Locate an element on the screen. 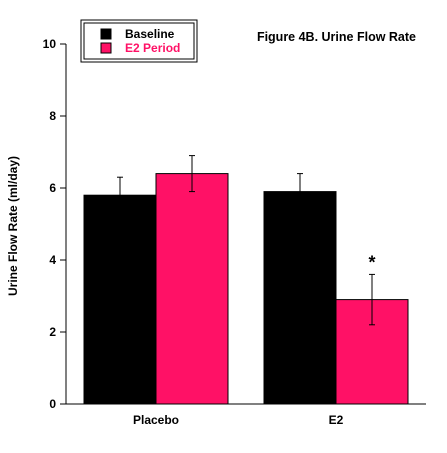 The image size is (447, 453). x-tick-label: E2 is located at coordinates (336, 420).